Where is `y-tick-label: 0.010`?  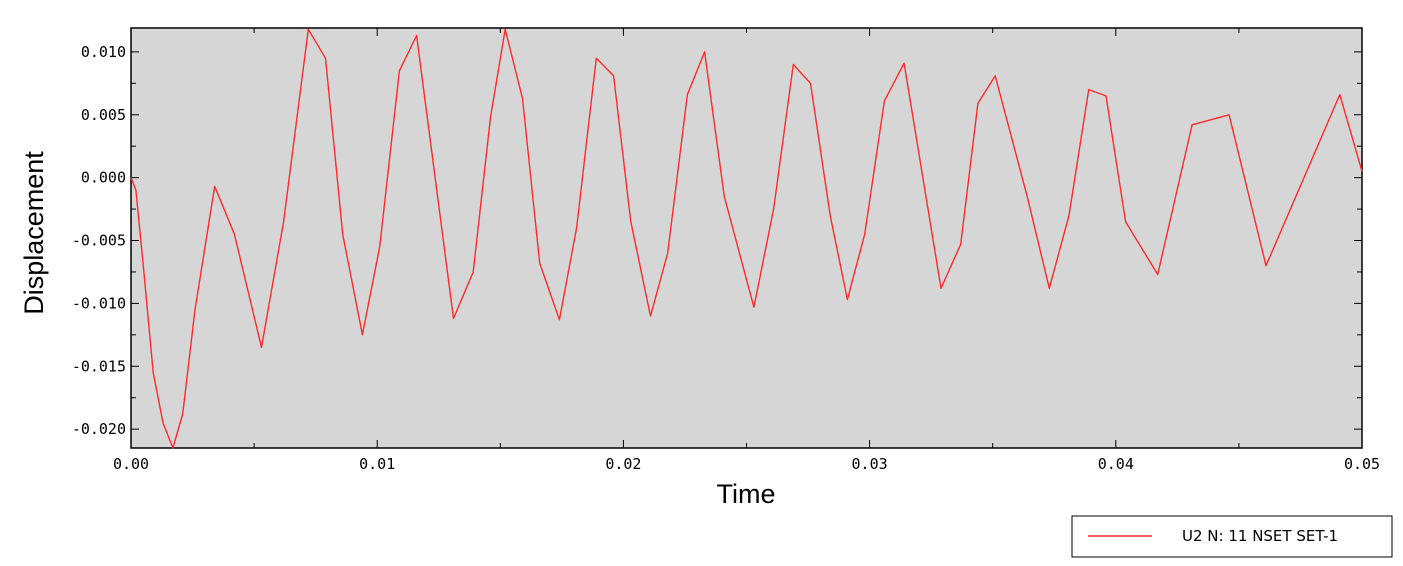 y-tick-label: 0.010 is located at coordinates (103, 52).